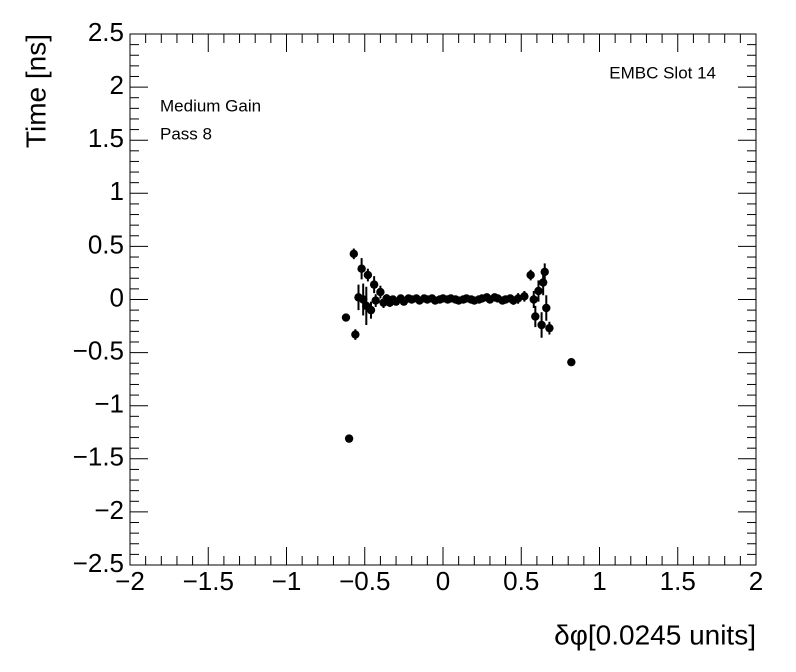 The height and width of the screenshot is (672, 796). Describe the element at coordinates (109, 404) in the screenshot. I see `y-tick-label: −1` at that location.